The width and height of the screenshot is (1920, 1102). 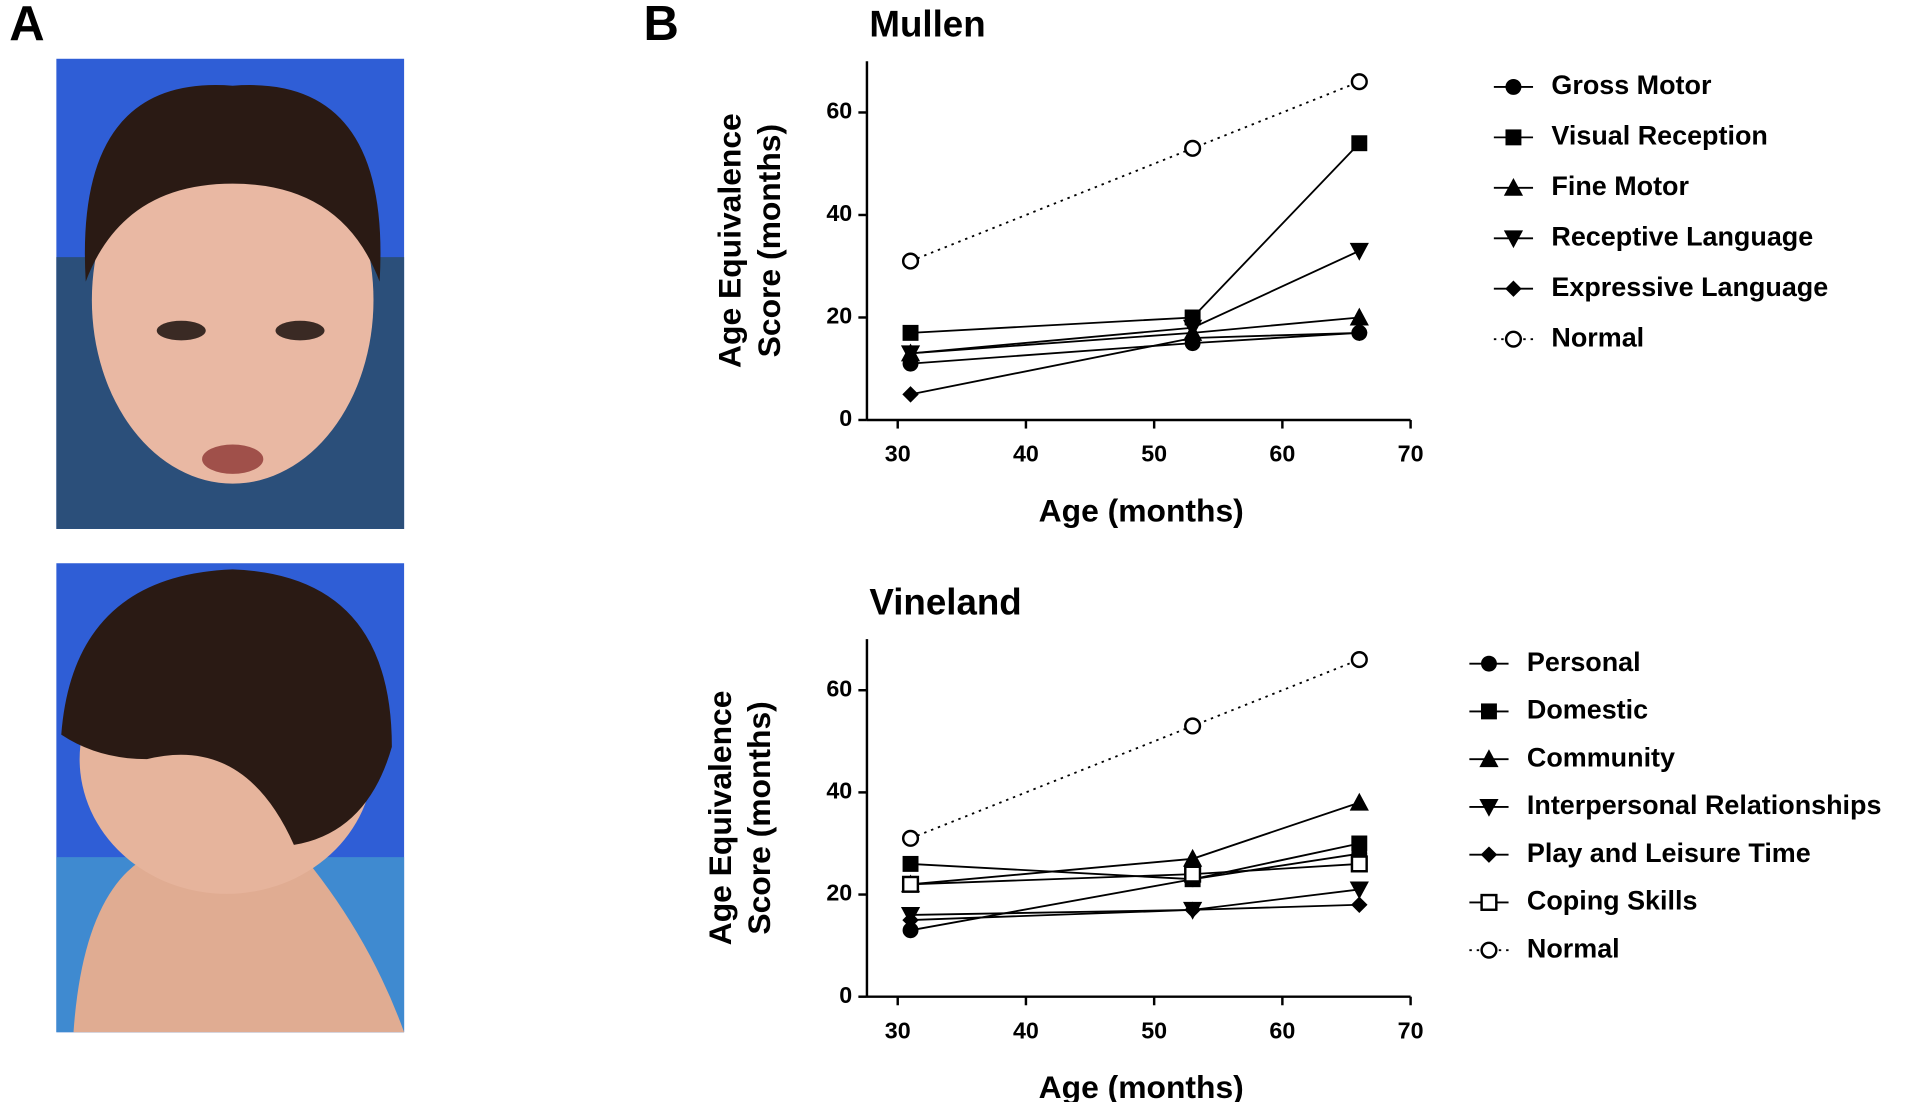 What do you see at coordinates (1689, 287) in the screenshot?
I see `legend-label: Expressive Language` at bounding box center [1689, 287].